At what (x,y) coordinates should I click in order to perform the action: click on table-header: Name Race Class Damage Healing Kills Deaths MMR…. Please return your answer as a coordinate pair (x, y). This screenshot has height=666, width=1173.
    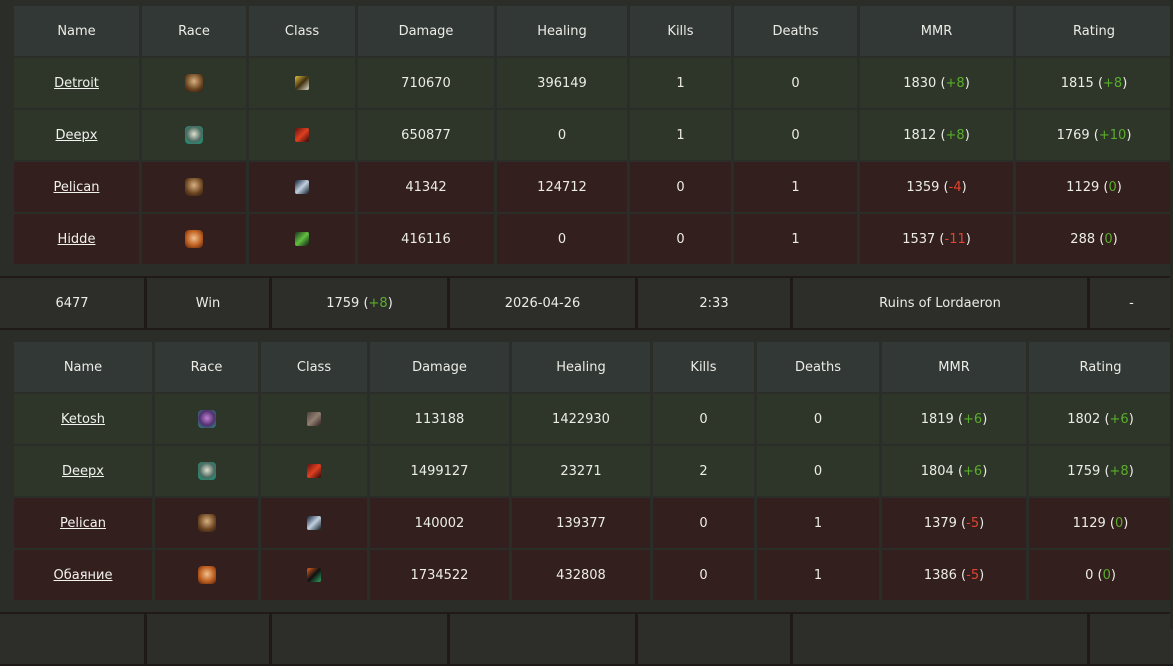
    Looking at the image, I should click on (593, 367).